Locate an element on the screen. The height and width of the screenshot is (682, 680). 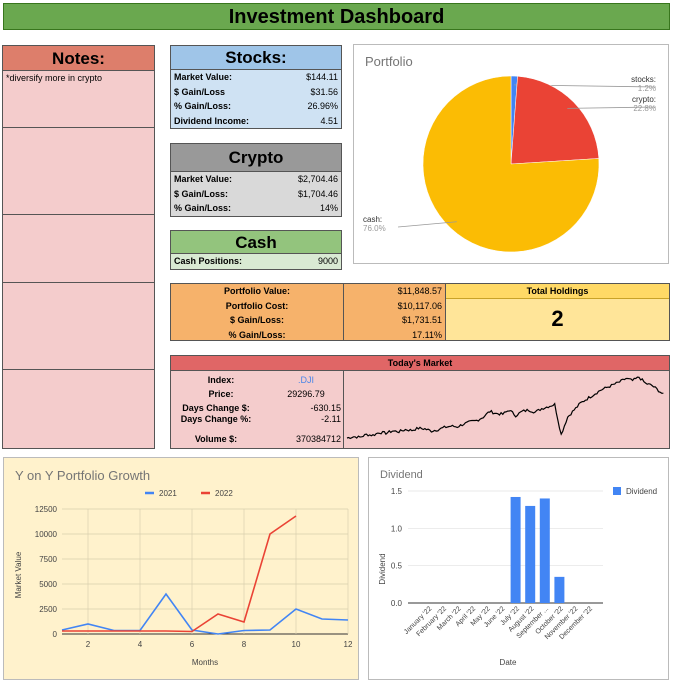
summary-label: Portfolio Cost: is located at coordinates (257, 305).